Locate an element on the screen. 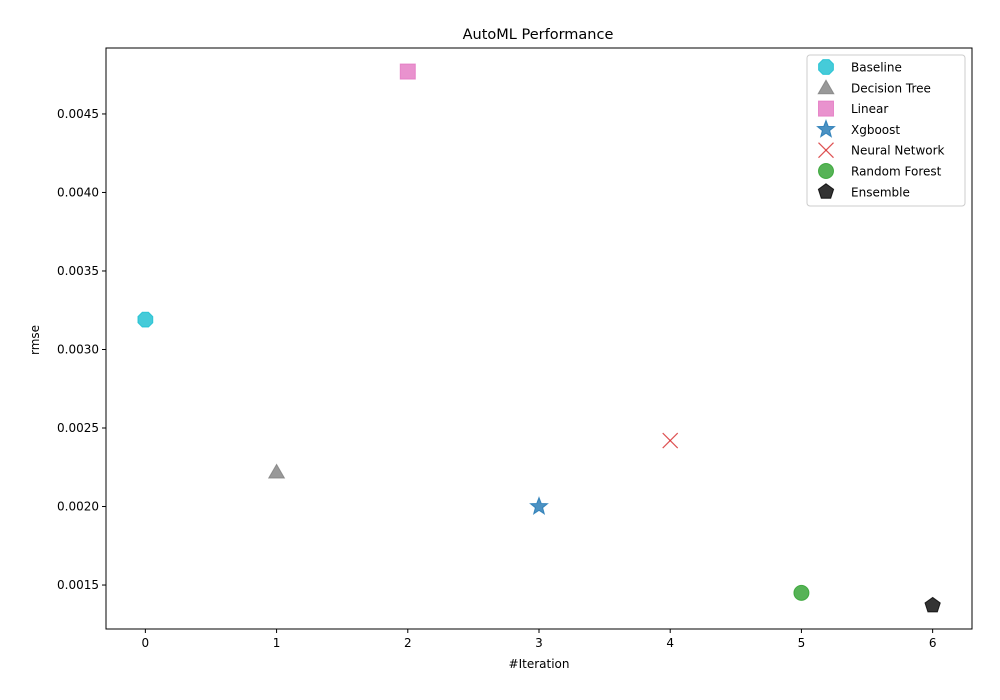 The height and width of the screenshot is (700, 1000). x-tick-label: 4 is located at coordinates (670, 643).